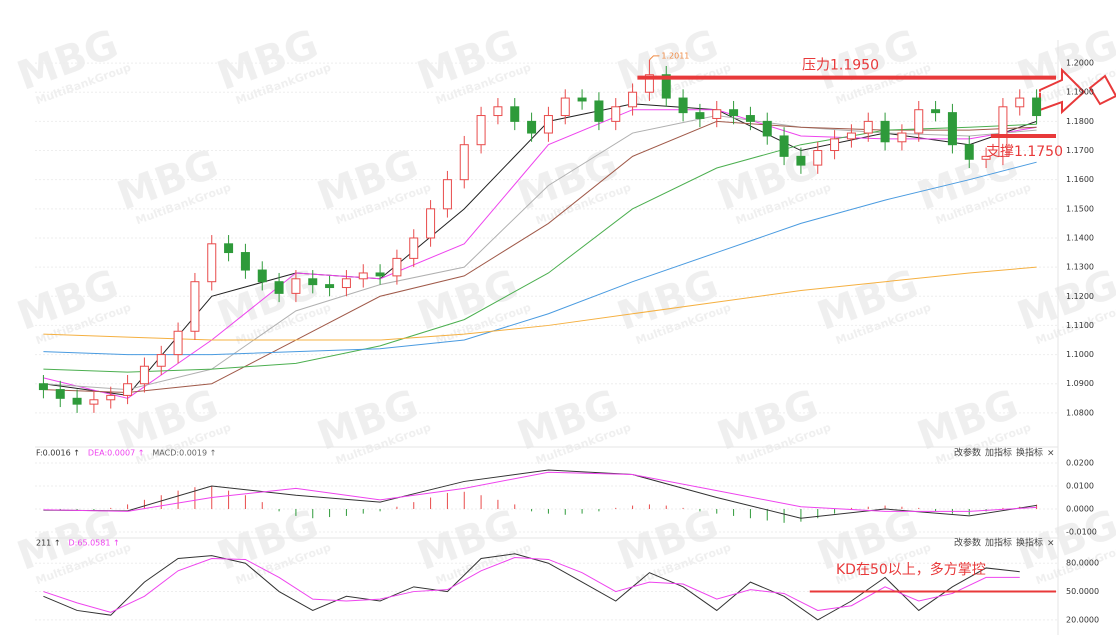  I want to click on dea-line, so click(540, 491).